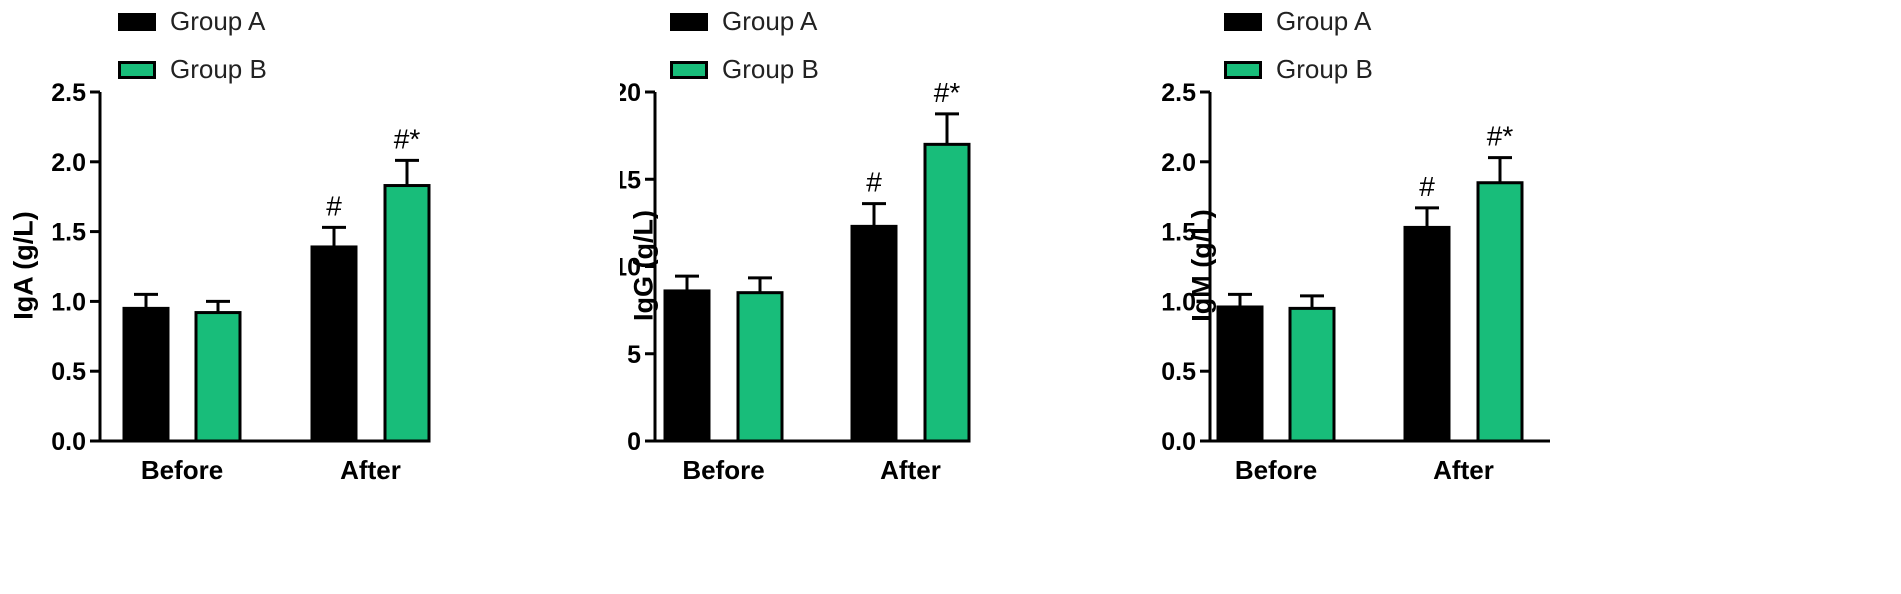  I want to click on igm-plot: 0.0 0.5 1.0 1.5 2.0 2.5 Before # #* After, so click(1355, 282).